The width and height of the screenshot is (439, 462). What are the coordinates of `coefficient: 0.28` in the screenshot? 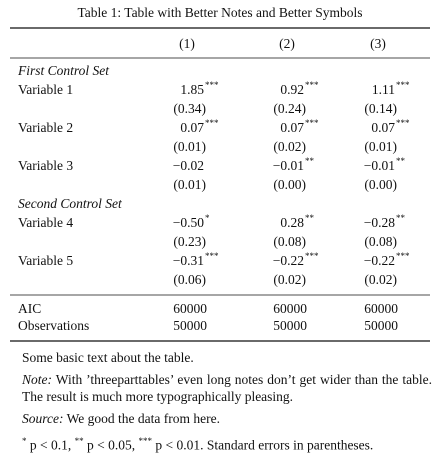 It's located at (292, 222).